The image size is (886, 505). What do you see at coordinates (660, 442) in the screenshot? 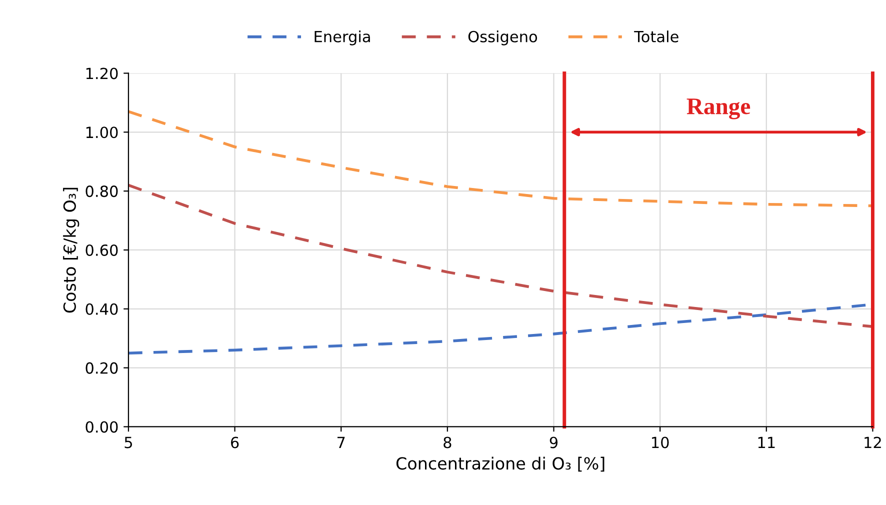
I see `x-tick-label: 10` at bounding box center [660, 442].